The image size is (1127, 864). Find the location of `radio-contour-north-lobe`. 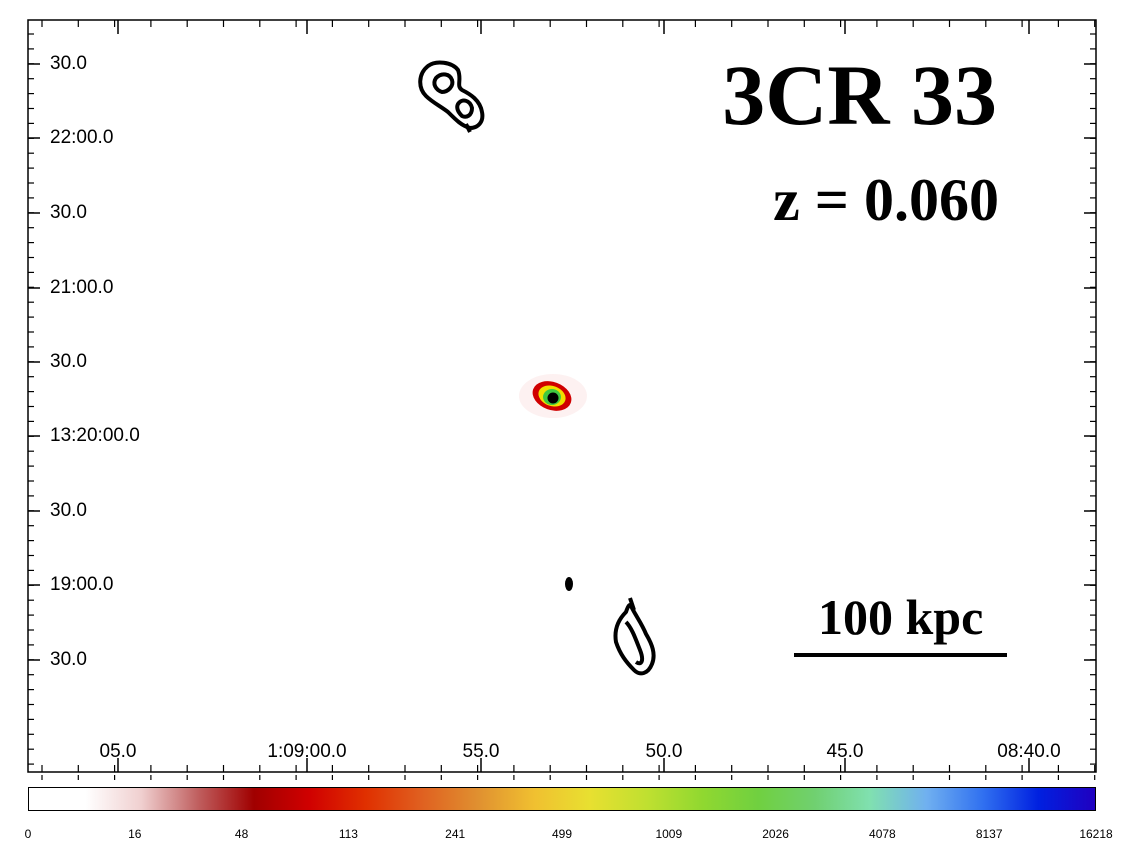

radio-contour-north-lobe is located at coordinates (451, 96).